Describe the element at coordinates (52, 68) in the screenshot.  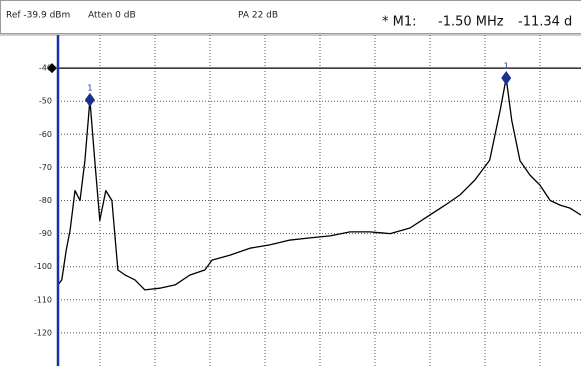
I see `reference-diamond` at that location.